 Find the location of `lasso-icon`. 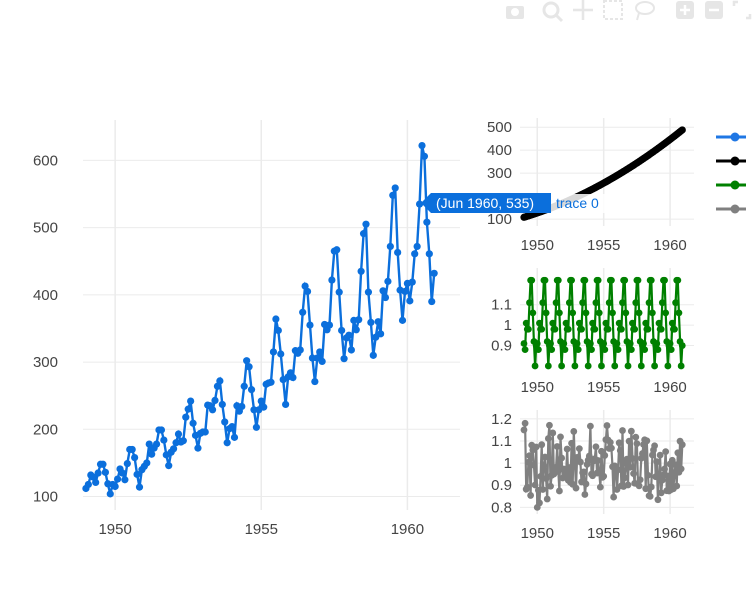

lasso-icon is located at coordinates (645, 11).